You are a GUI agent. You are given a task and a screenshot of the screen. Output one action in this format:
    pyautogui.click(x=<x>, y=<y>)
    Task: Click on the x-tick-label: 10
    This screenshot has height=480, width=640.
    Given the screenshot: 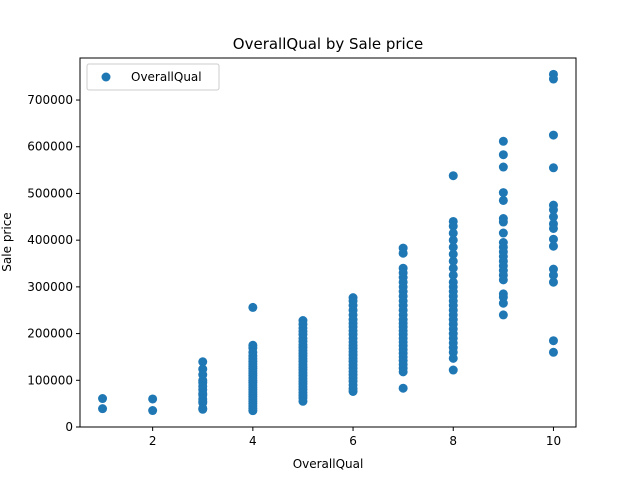 What is the action you would take?
    pyautogui.click(x=553, y=441)
    